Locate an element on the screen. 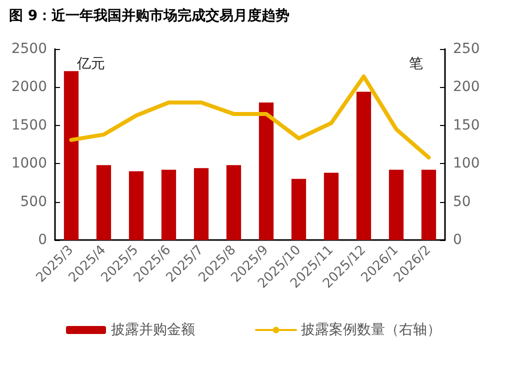 This screenshot has height=376, width=507. y2-tick-label: 250 is located at coordinates (466, 49).